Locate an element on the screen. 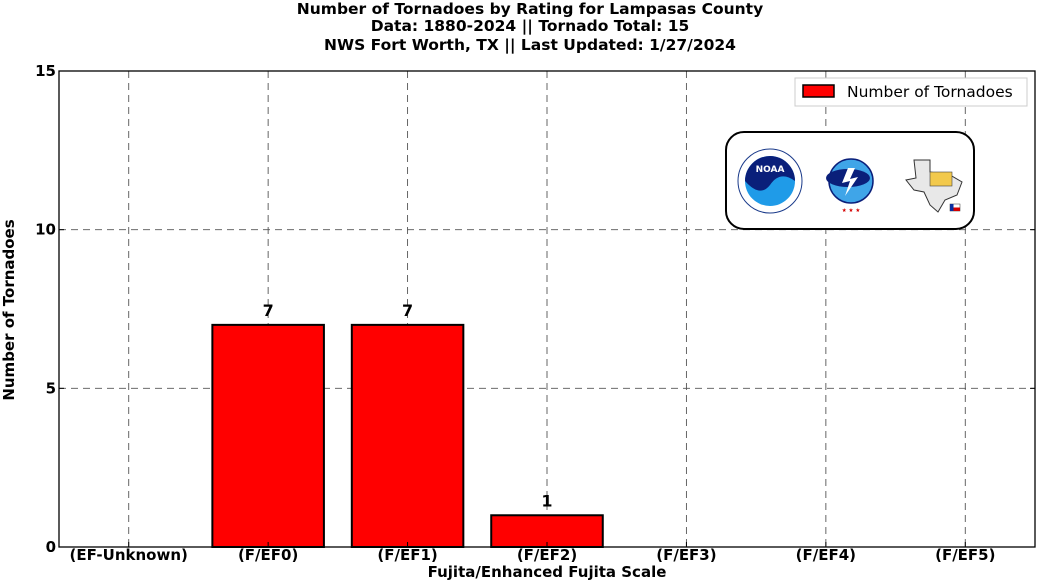 This screenshot has width=1037, height=581. bar-data-labels: 7 7 1 is located at coordinates (408, 405).